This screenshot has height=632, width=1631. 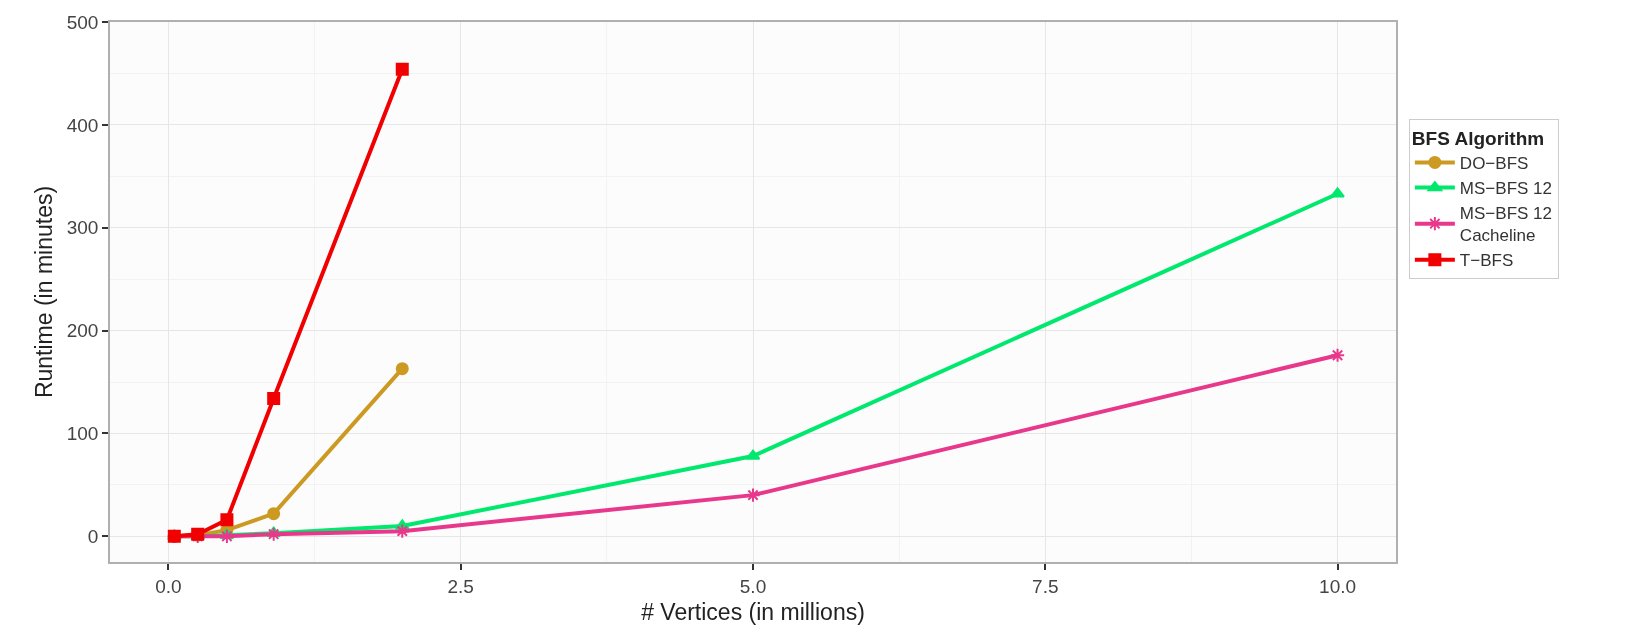 What do you see at coordinates (753, 611) in the screenshot?
I see `x-axis-title: # Vertices (in millions)` at bounding box center [753, 611].